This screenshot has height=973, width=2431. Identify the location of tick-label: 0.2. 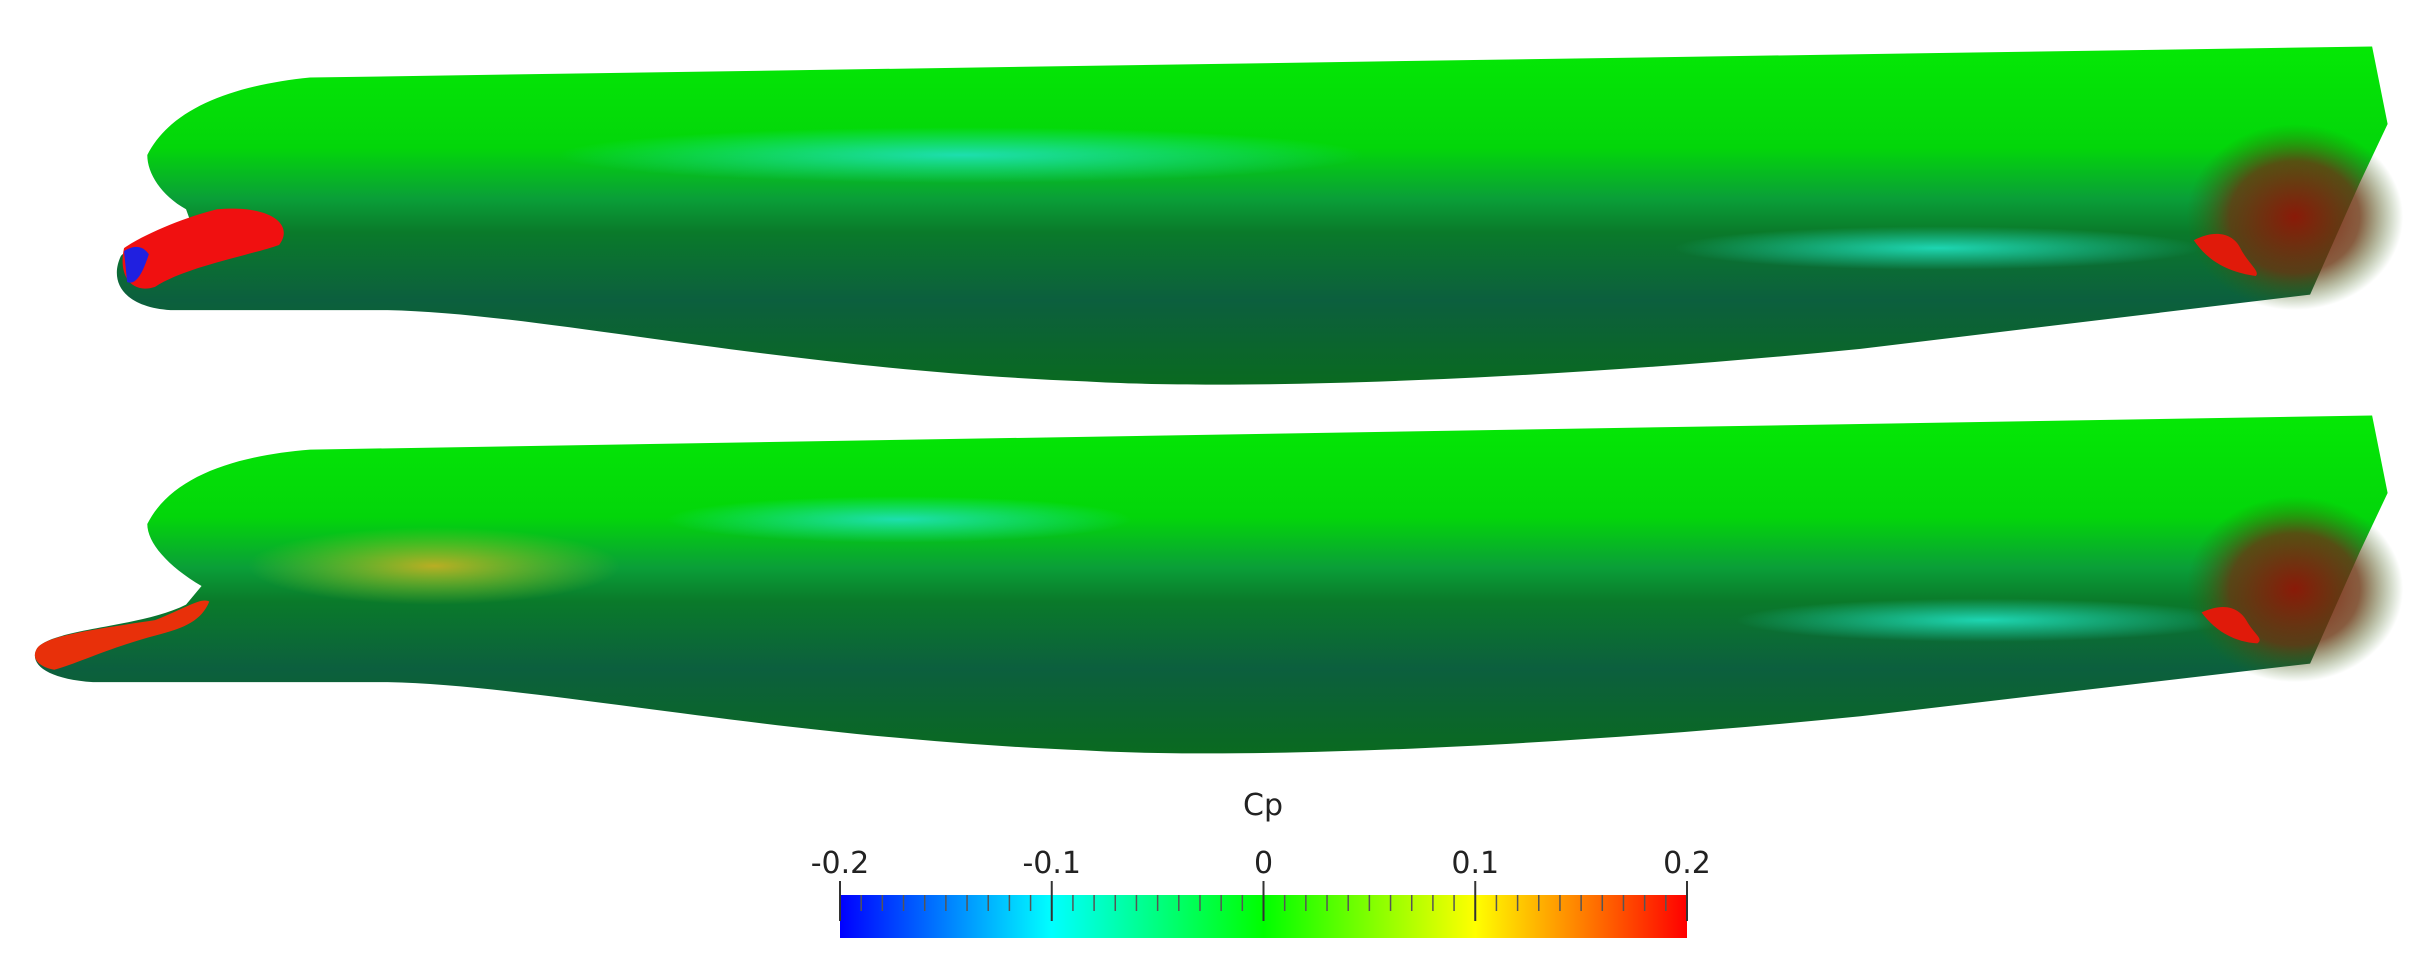
(1687, 863).